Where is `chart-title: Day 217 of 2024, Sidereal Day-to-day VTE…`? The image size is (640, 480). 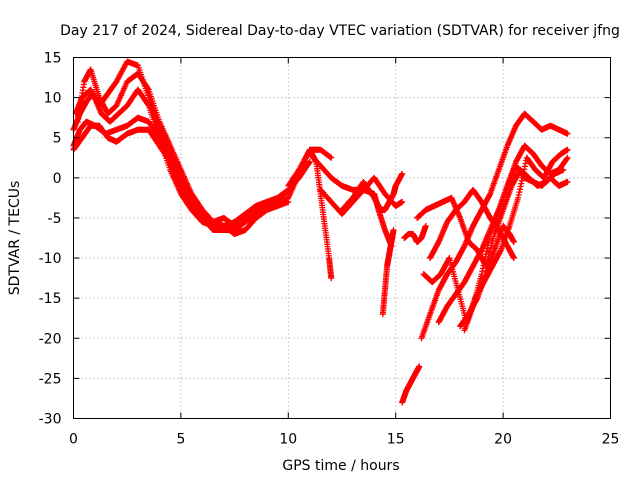
chart-title: Day 217 of 2024, Sidereal Day-to-day VTE… is located at coordinates (340, 31).